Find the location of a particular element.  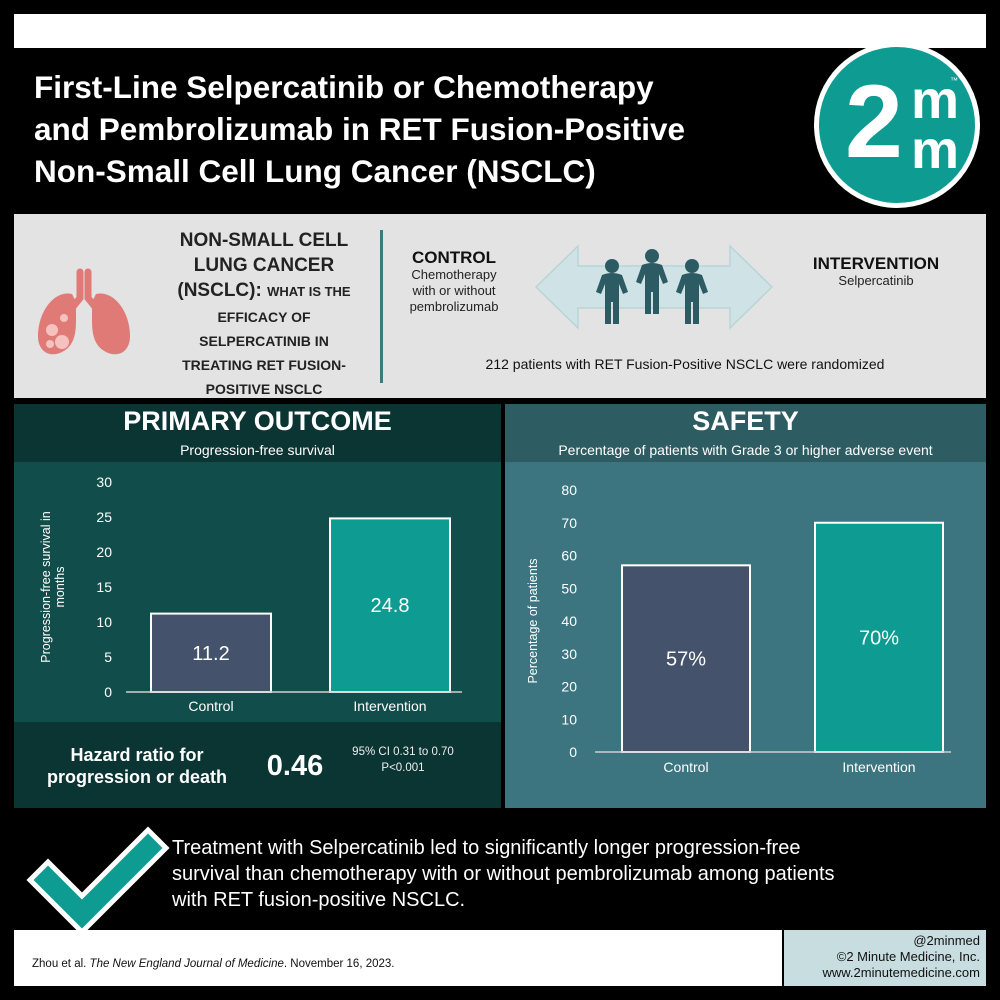

checkmark-icon is located at coordinates (98, 881).